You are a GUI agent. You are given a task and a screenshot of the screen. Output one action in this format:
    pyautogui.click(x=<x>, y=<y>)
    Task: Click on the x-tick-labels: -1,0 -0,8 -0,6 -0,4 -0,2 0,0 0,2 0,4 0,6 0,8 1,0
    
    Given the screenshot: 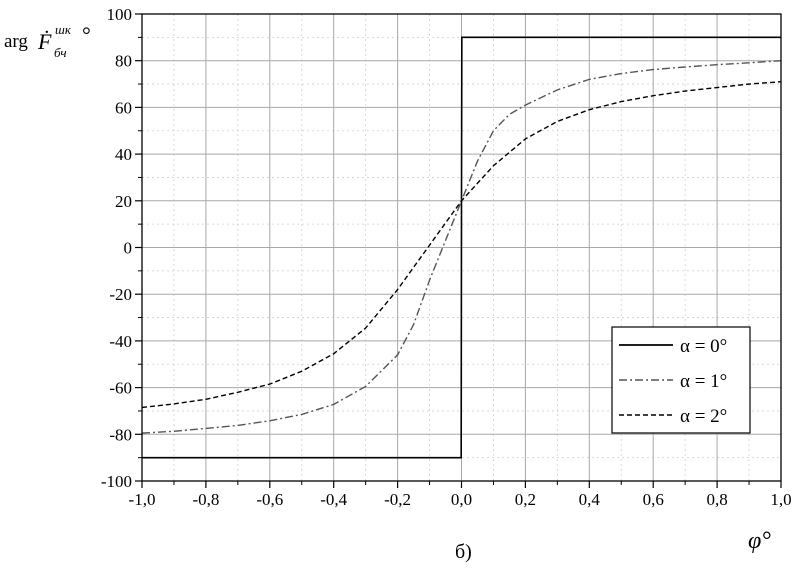 What is the action you would take?
    pyautogui.click(x=460, y=499)
    